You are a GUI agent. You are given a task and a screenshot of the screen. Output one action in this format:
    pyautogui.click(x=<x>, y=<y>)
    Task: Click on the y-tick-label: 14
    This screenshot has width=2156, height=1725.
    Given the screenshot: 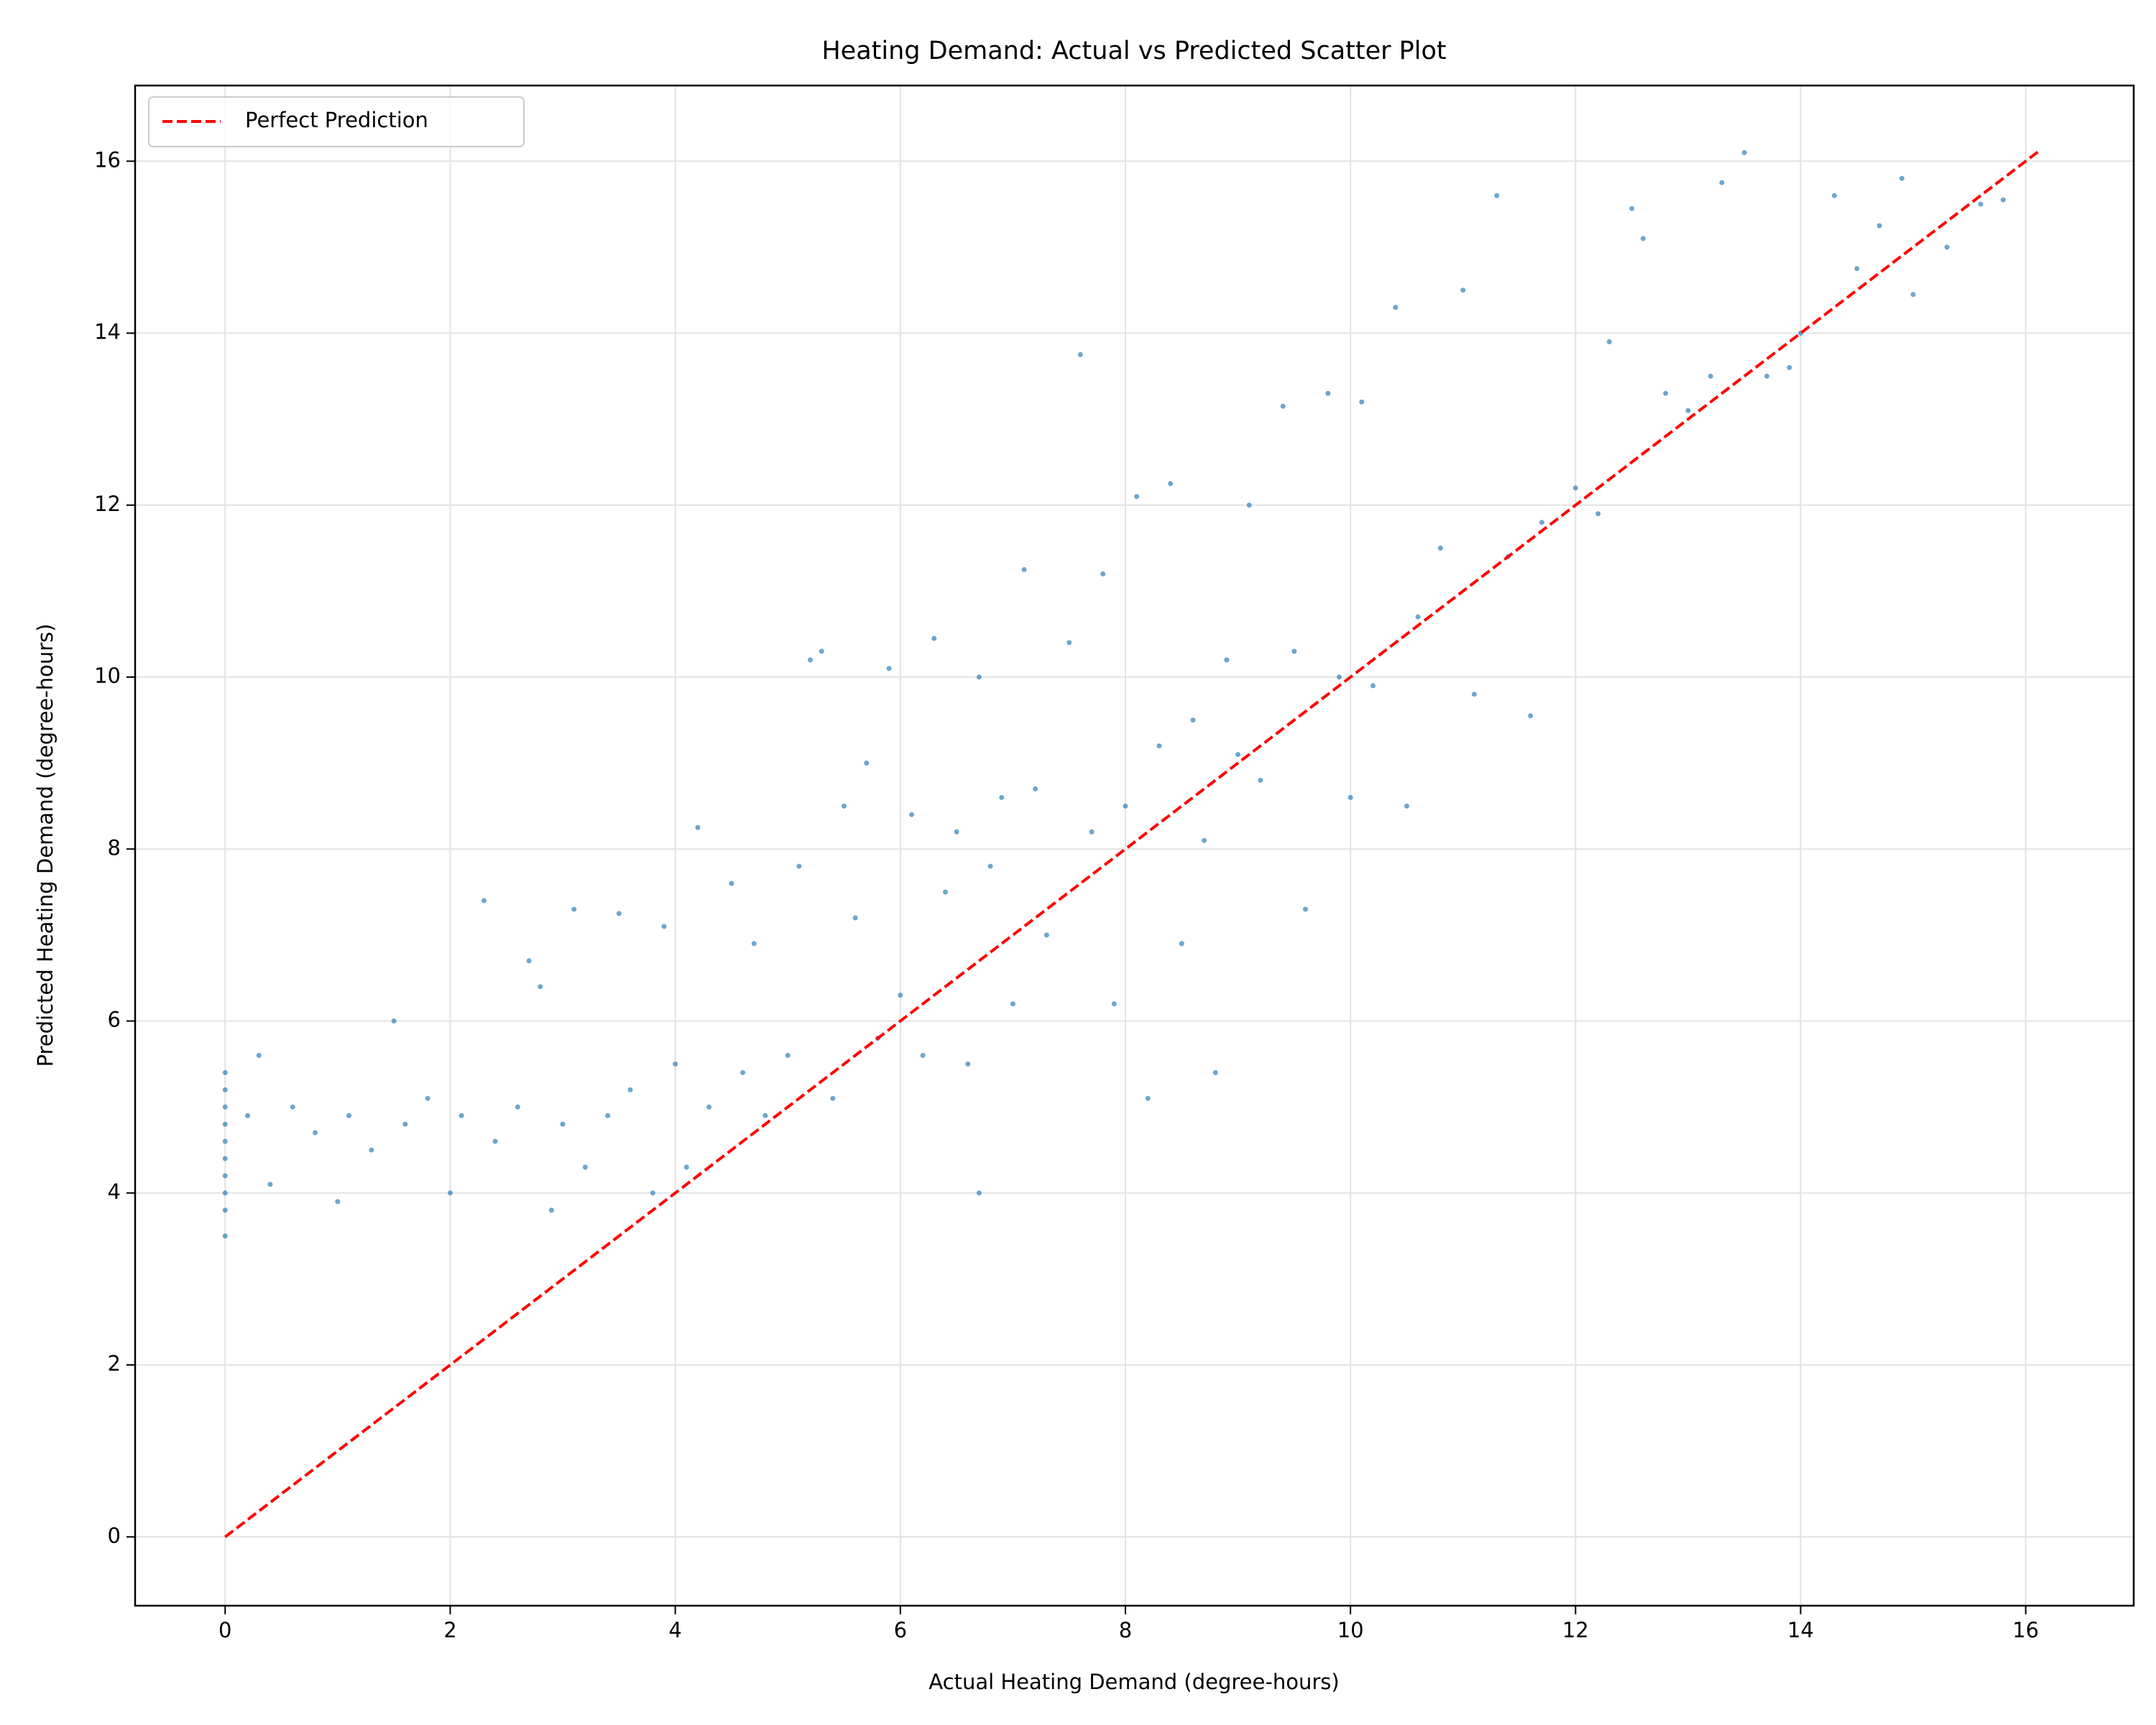 What is the action you would take?
    pyautogui.click(x=108, y=332)
    